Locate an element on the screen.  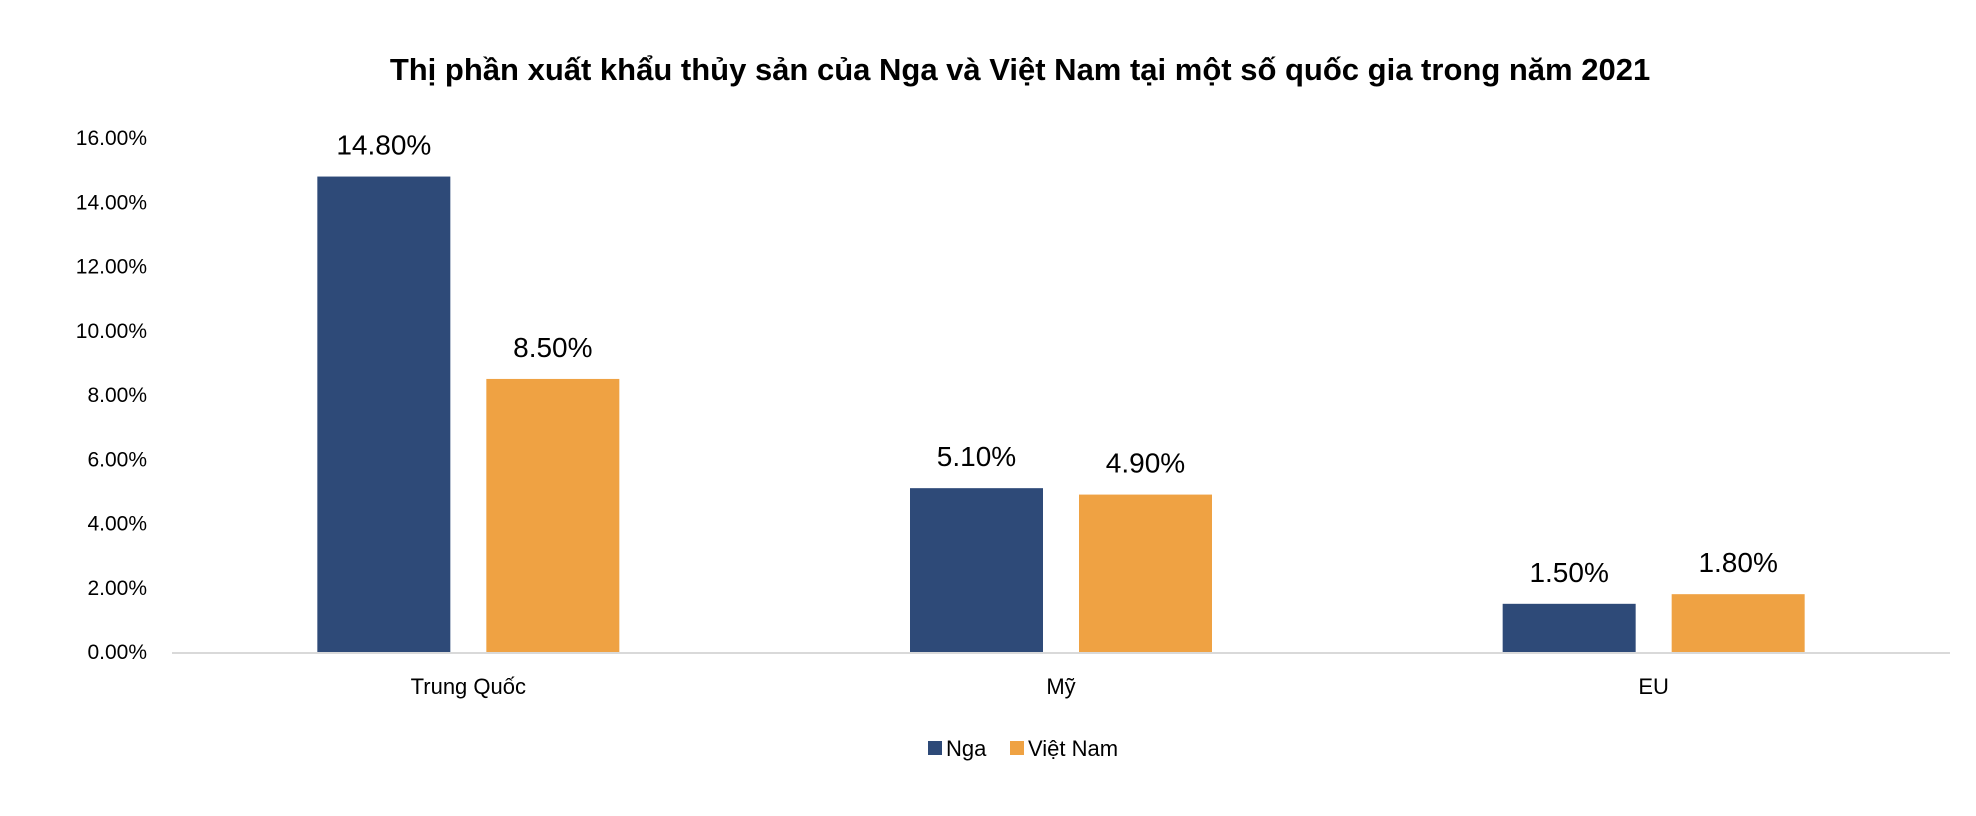
legend-swatch-nga is located at coordinates (935, 748).